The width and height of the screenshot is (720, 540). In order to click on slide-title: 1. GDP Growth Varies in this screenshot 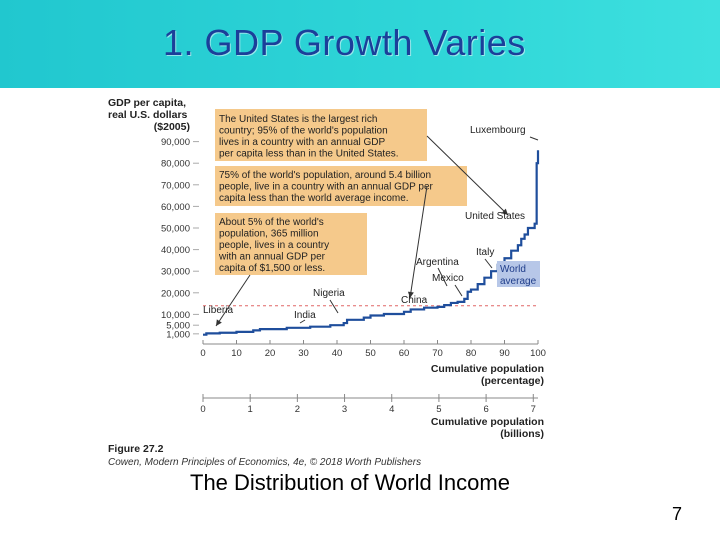, I will do `click(344, 42)`.